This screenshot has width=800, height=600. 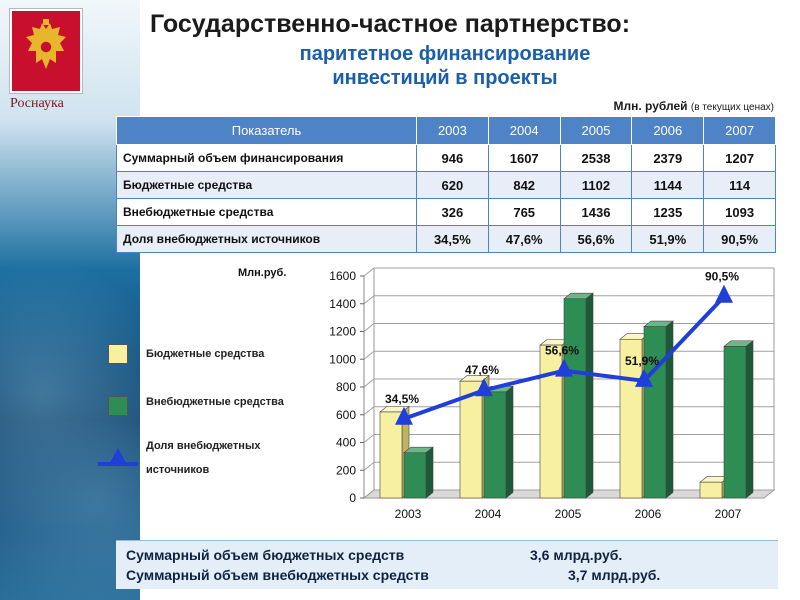 I want to click on table-cell: 765, so click(x=524, y=212).